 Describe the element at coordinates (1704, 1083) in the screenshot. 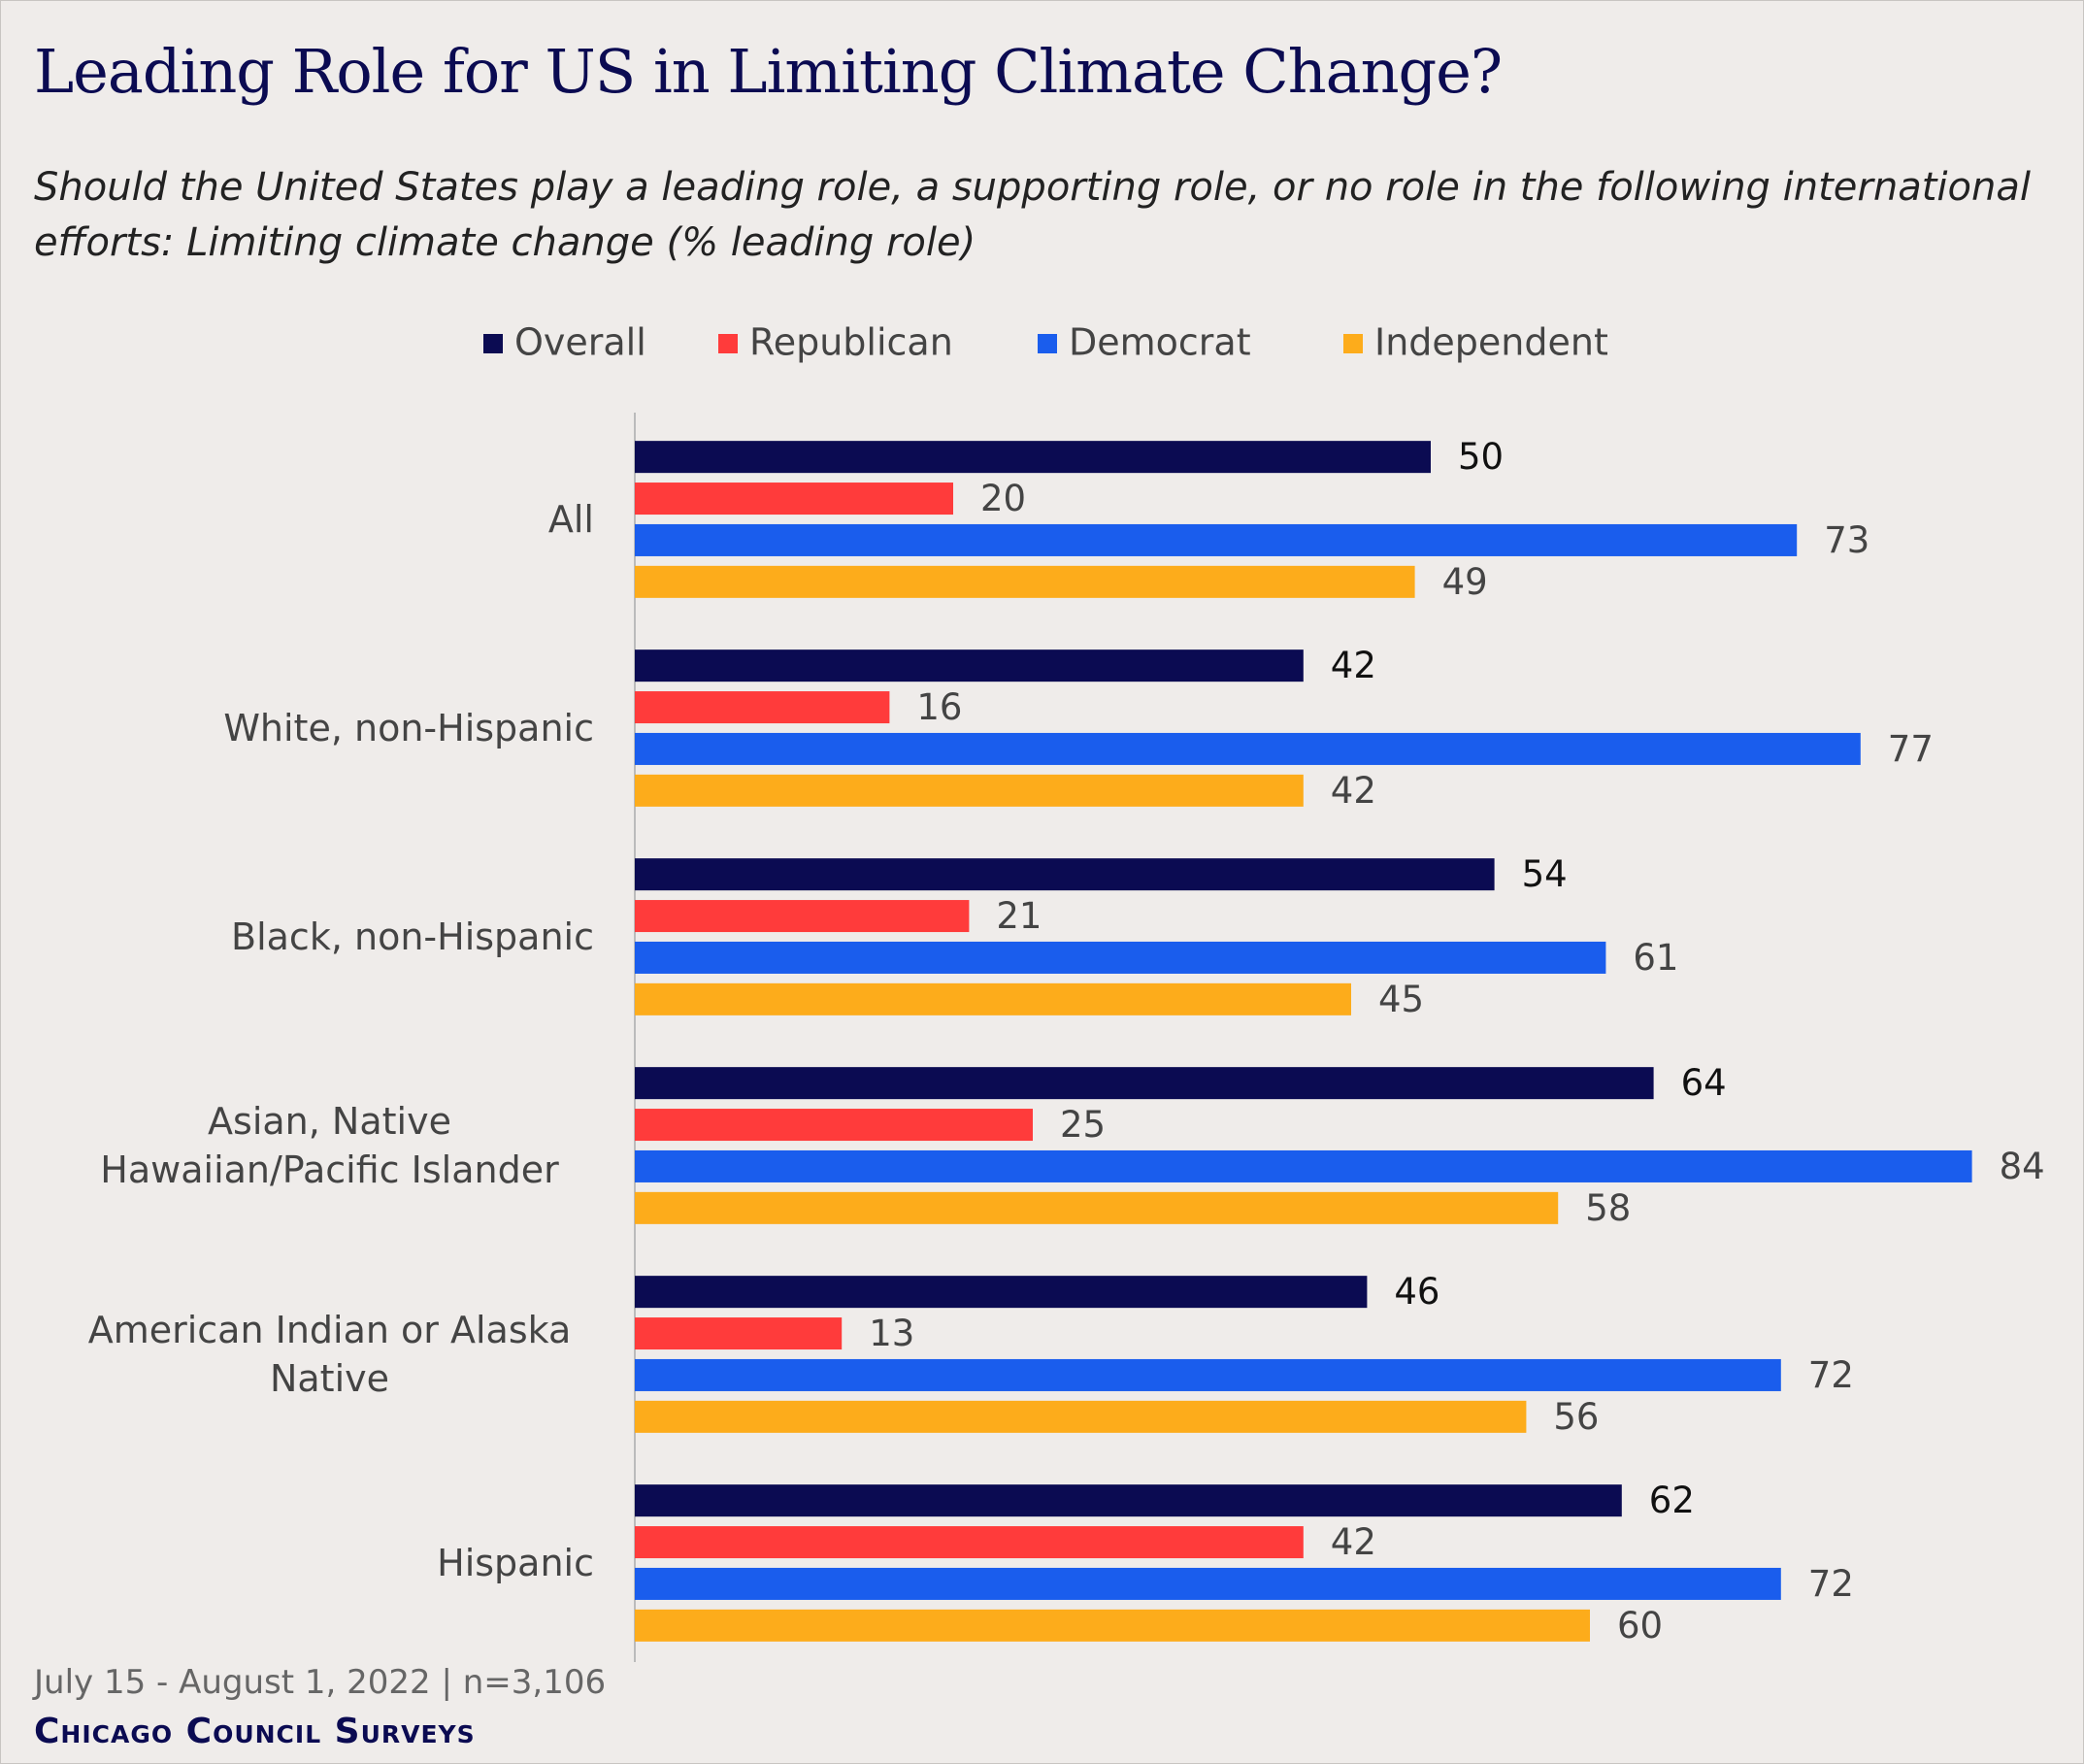

I see `value-label: 64` at that location.